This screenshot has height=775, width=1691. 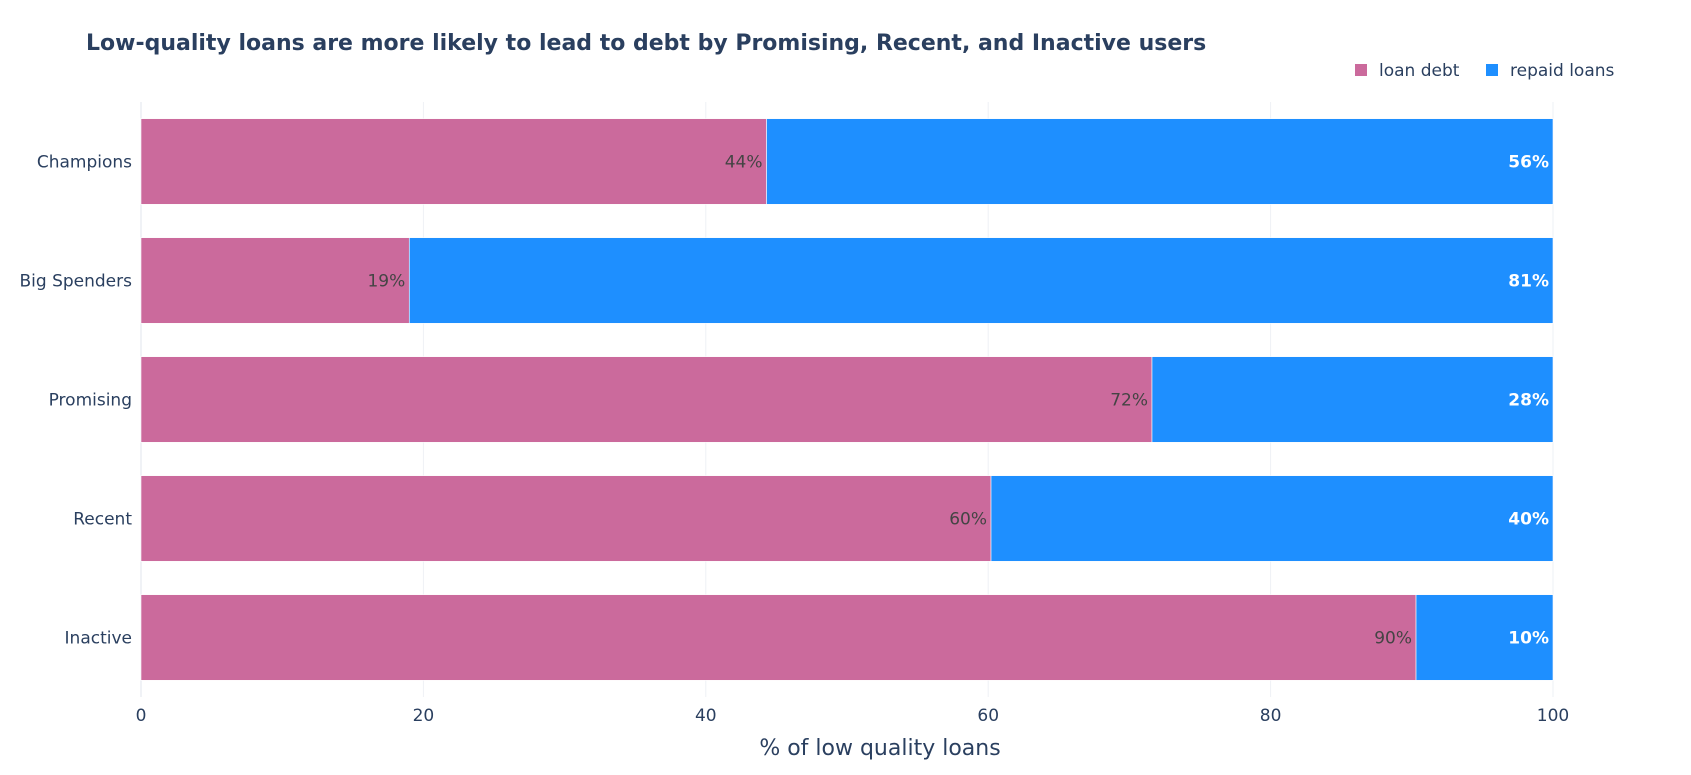 What do you see at coordinates (1272, 518) in the screenshot?
I see `bar-repaid-loans-recent` at bounding box center [1272, 518].